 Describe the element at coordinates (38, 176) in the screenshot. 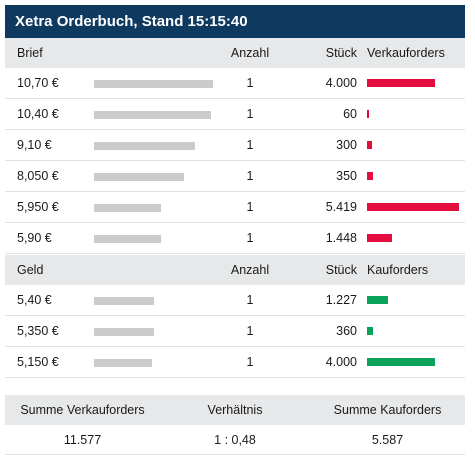

I see `ask-price: 8,050 €` at that location.